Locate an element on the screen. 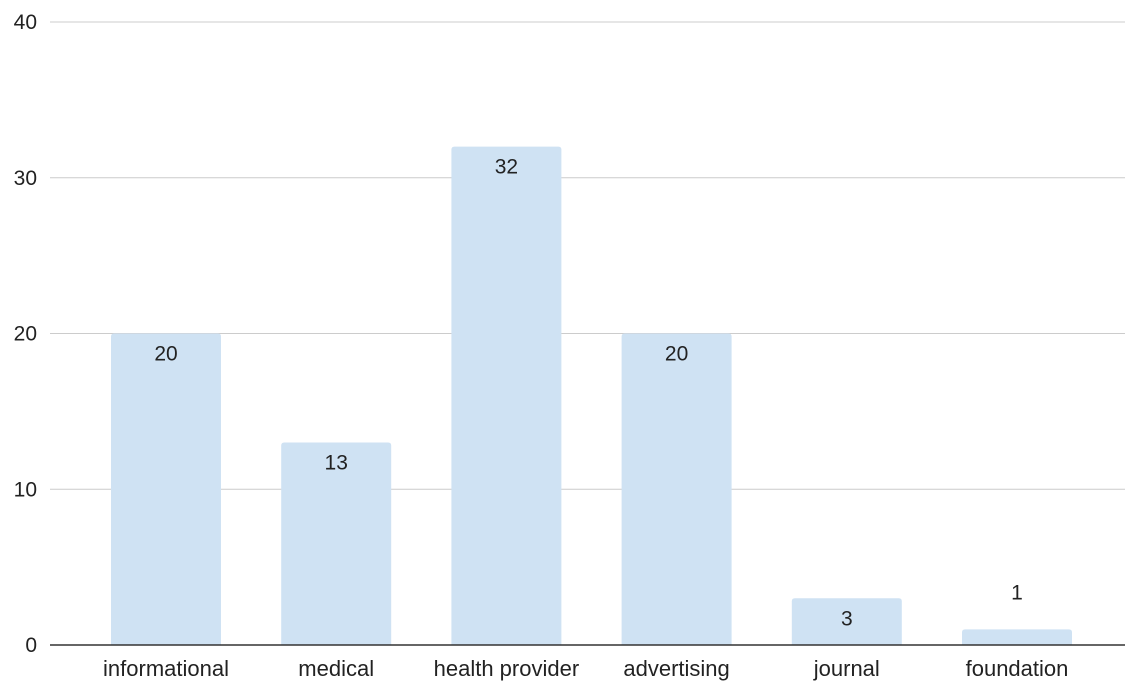  bar-advertising is located at coordinates (676, 489).